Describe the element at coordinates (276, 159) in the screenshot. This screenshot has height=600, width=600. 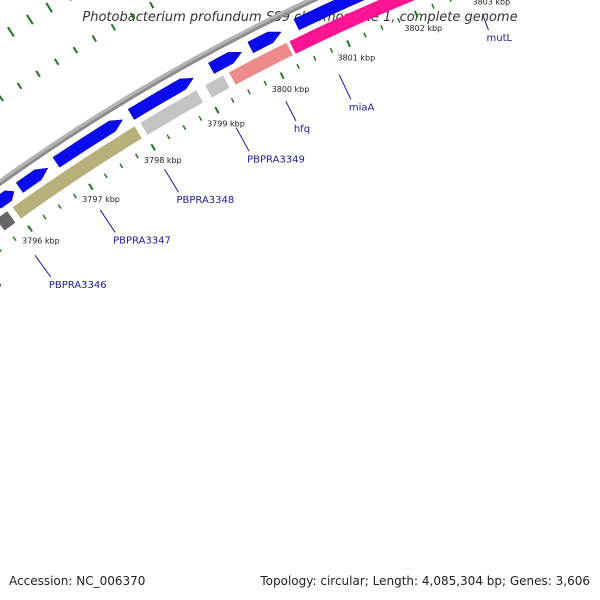
I see `gene-label: PBPRA3349` at that location.